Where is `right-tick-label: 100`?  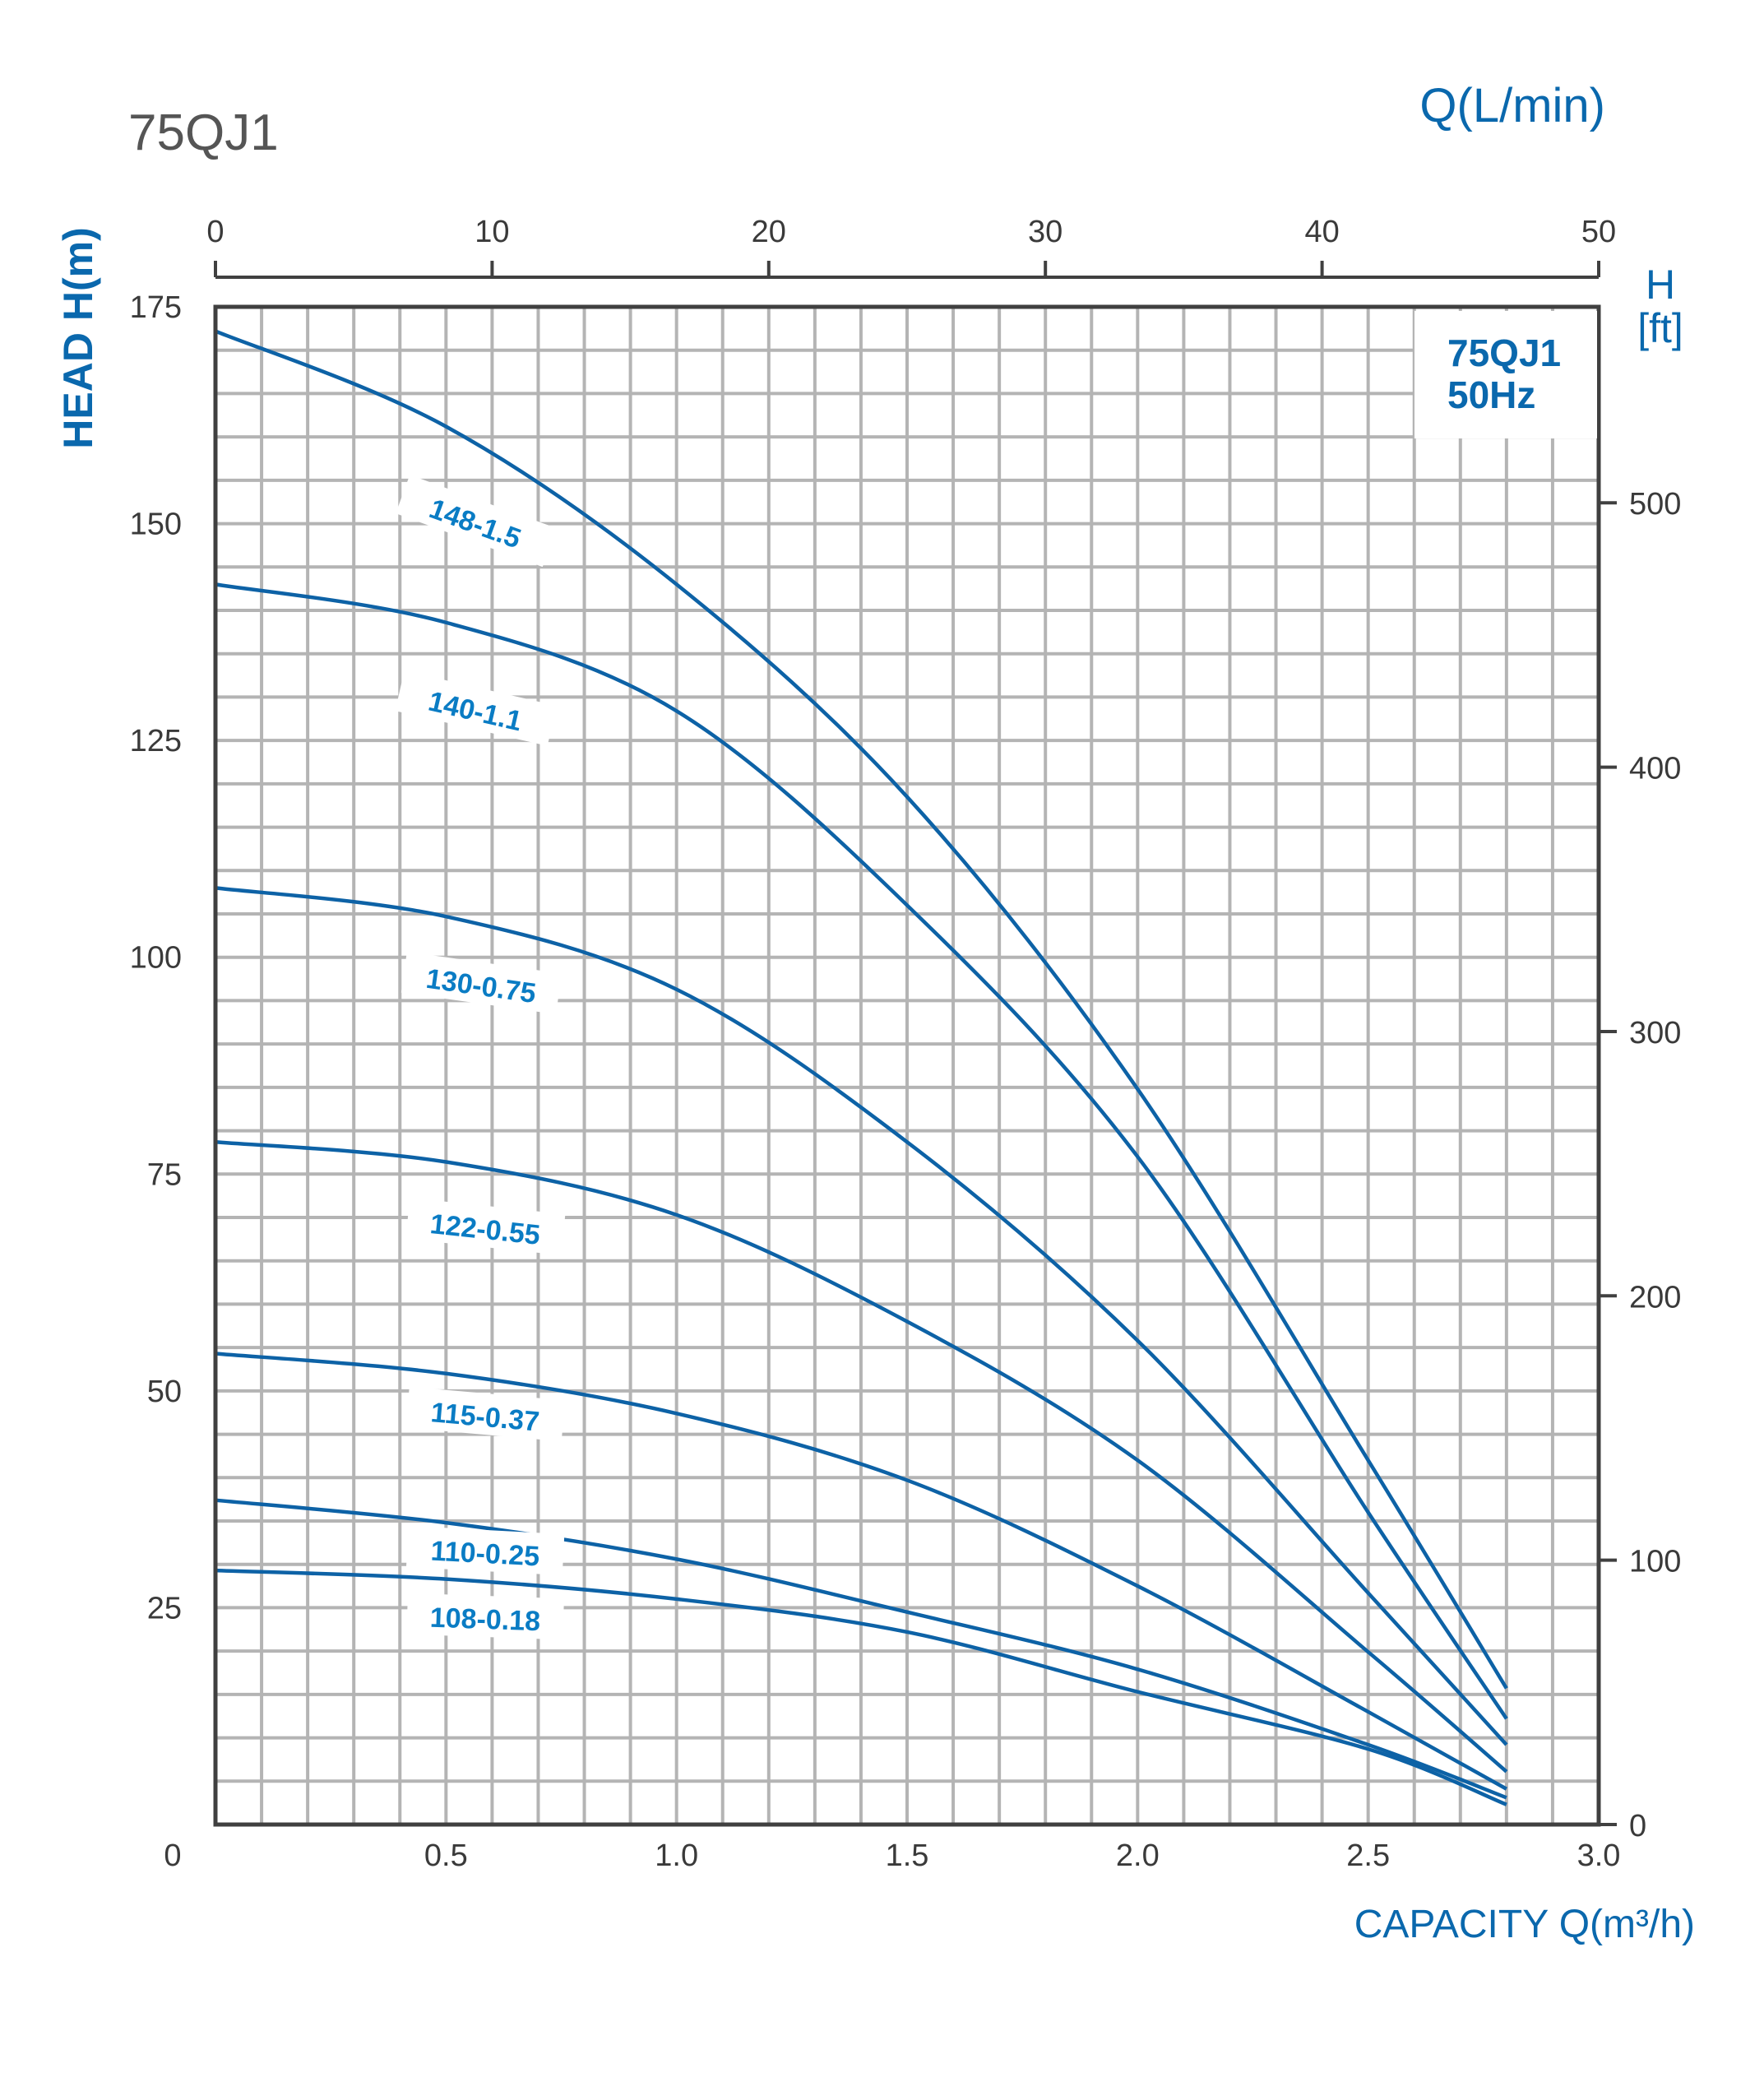
right-tick-label: 100 is located at coordinates (1655, 1562).